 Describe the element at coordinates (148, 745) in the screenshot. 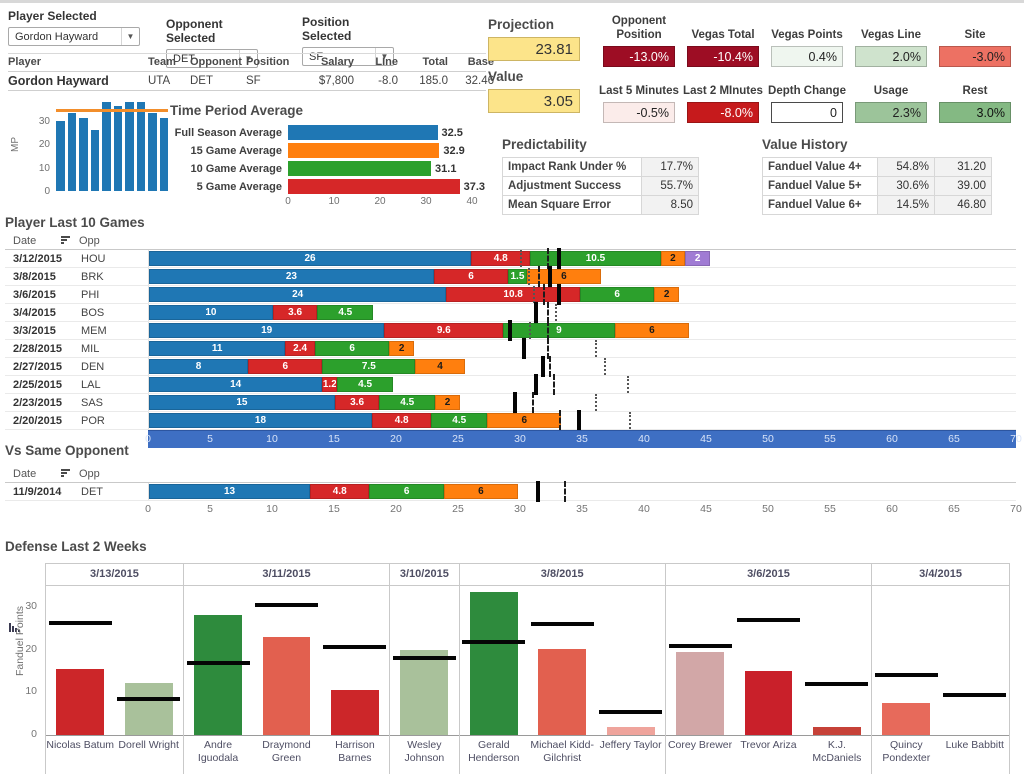

I see `defense-player-name: Dorell Wright` at that location.